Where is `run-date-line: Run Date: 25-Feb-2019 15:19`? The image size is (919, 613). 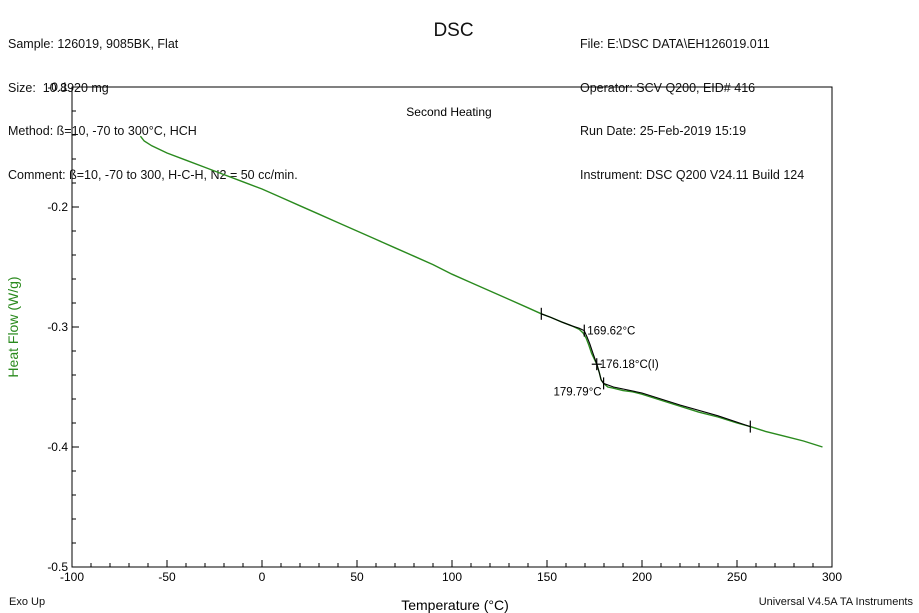 run-date-line: Run Date: 25-Feb-2019 15:19 is located at coordinates (663, 131).